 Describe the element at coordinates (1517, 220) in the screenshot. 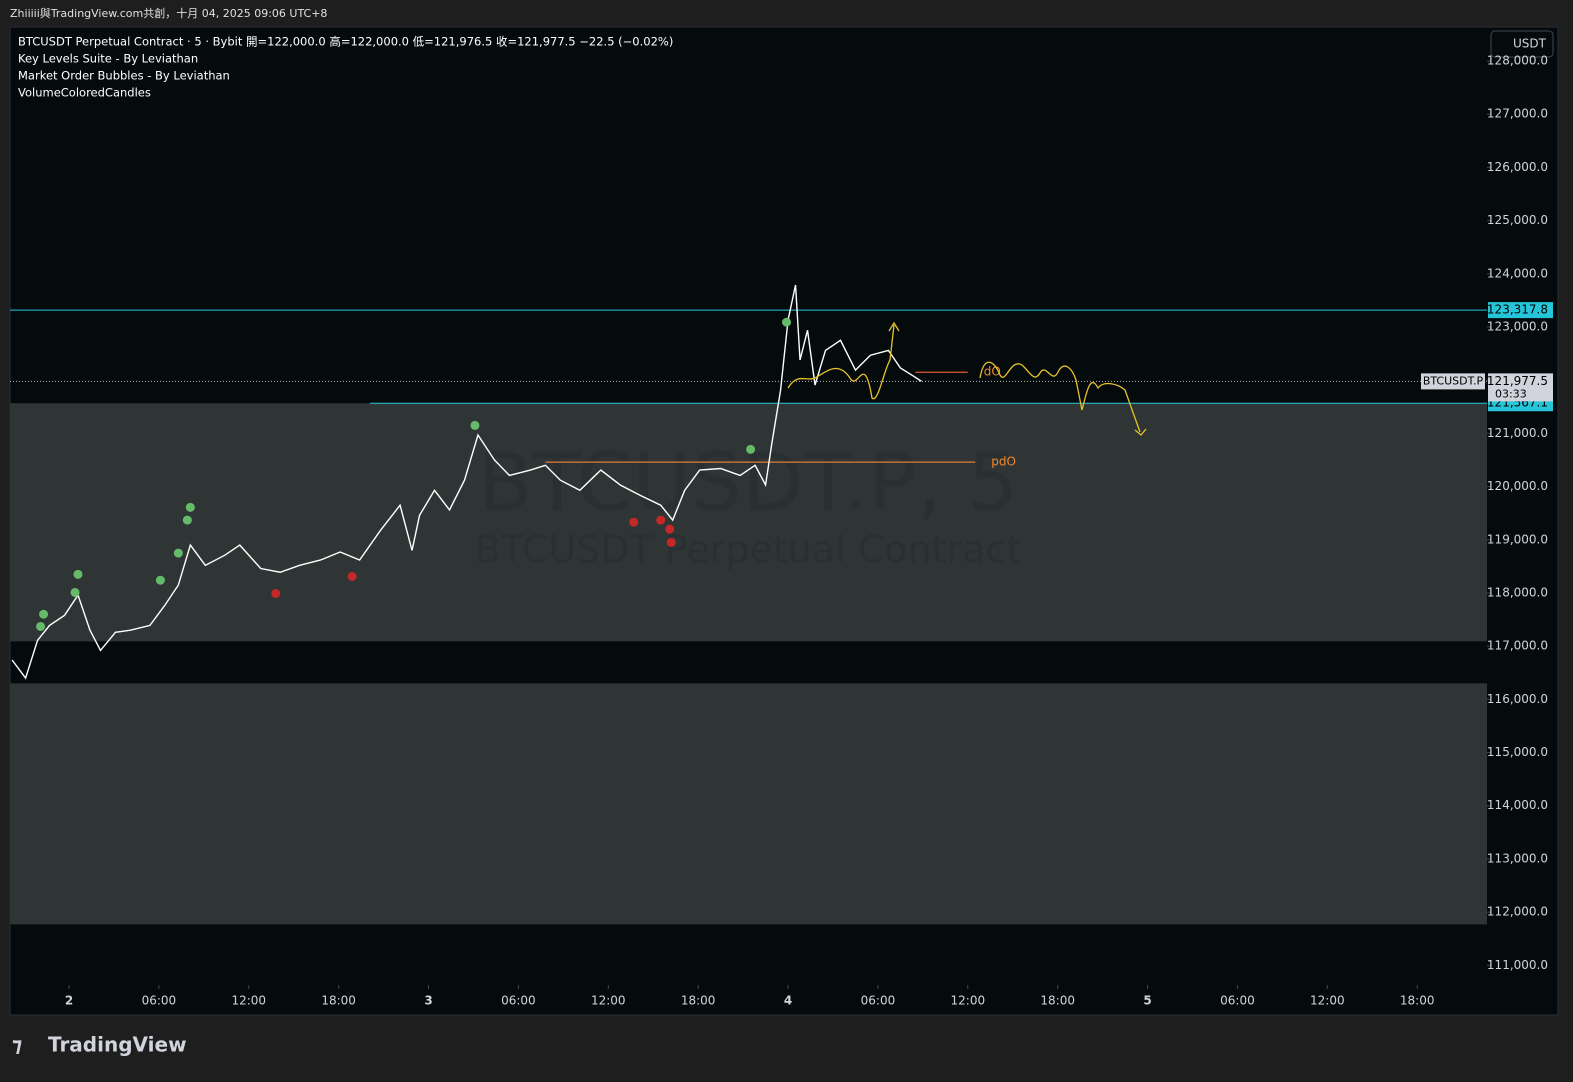

I see `y-tick-label: 125,000.0` at that location.